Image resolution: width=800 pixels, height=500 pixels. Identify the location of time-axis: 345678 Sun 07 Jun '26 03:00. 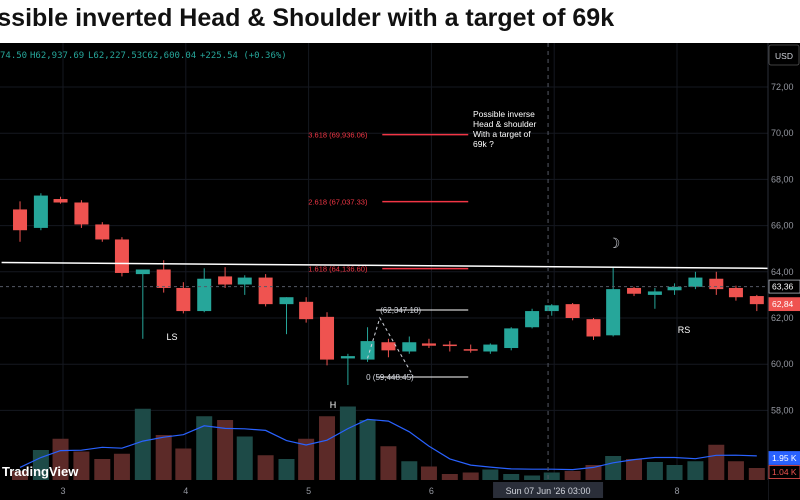
(384, 490).